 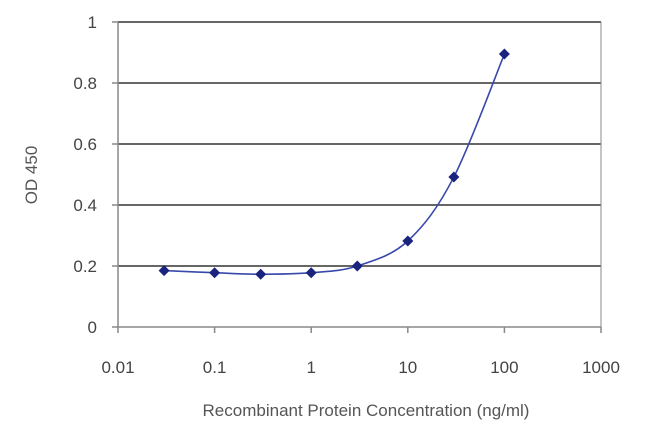 What do you see at coordinates (310, 367) in the screenshot?
I see `x-tick-label: 1` at bounding box center [310, 367].